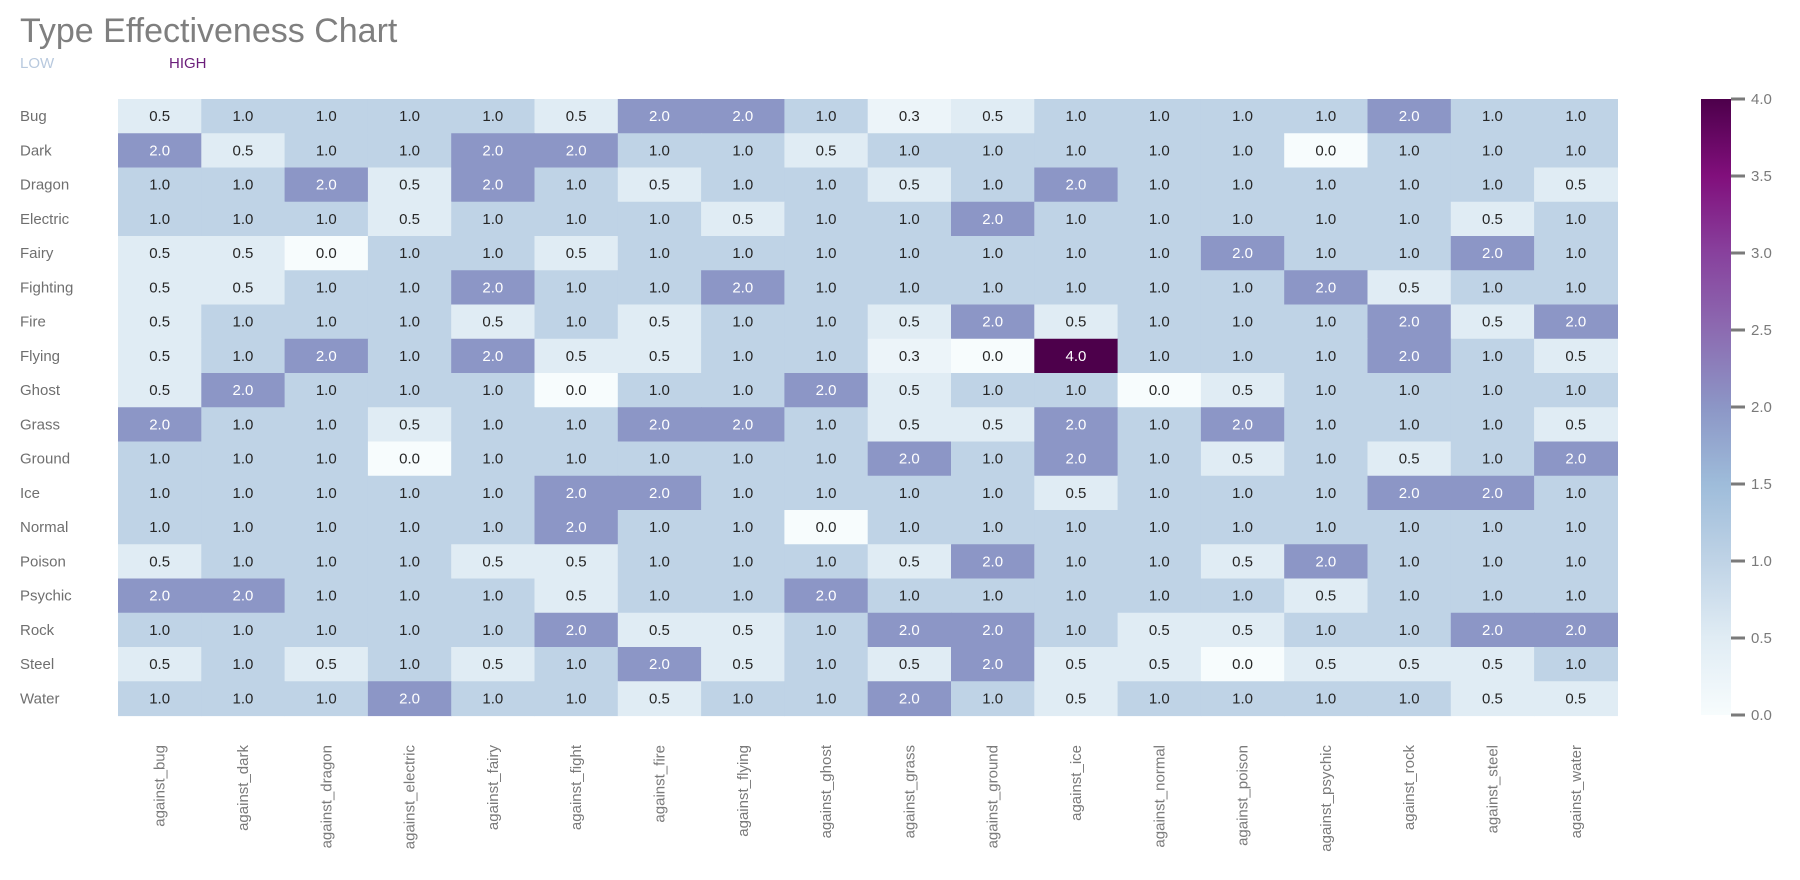 Image resolution: width=1800 pixels, height=880 pixels. What do you see at coordinates (33, 116) in the screenshot?
I see `row-label: Bug` at bounding box center [33, 116].